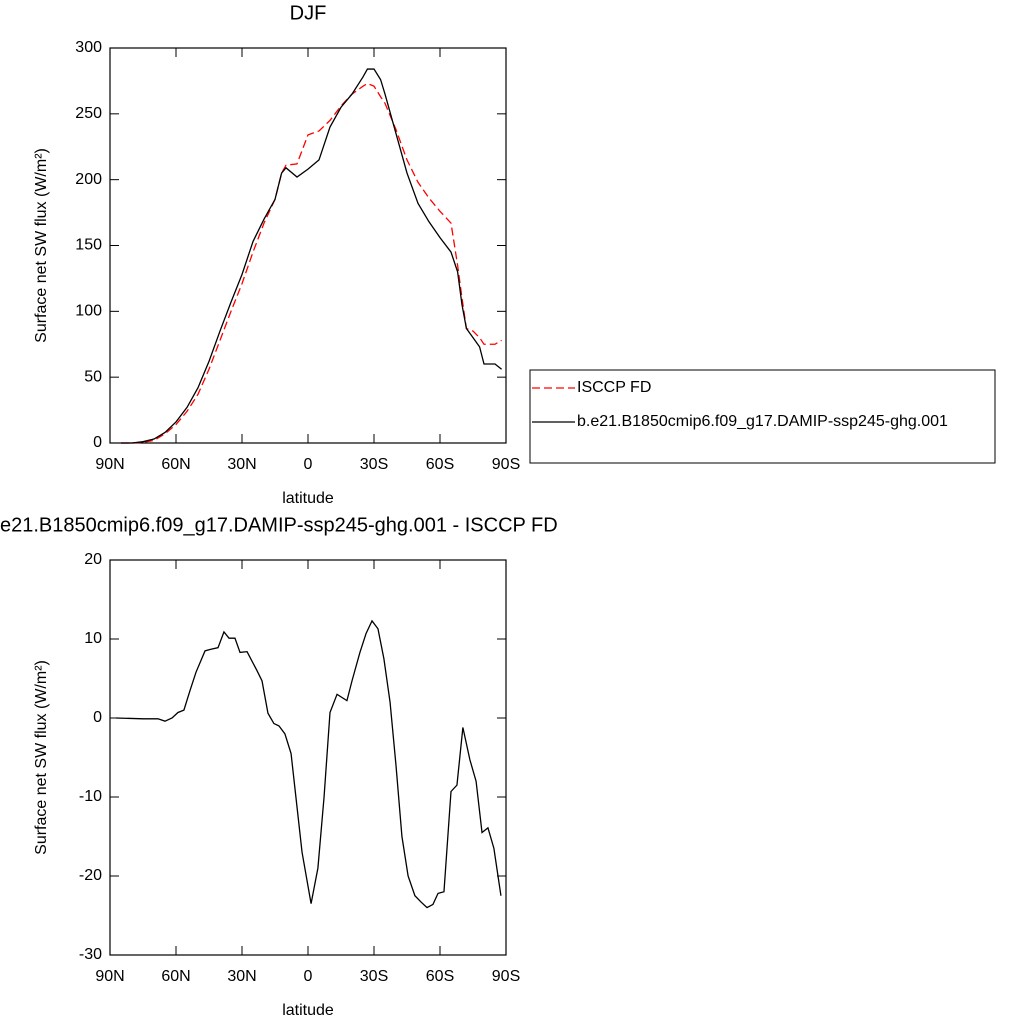  What do you see at coordinates (308, 13) in the screenshot?
I see `chart-title: DJF` at bounding box center [308, 13].